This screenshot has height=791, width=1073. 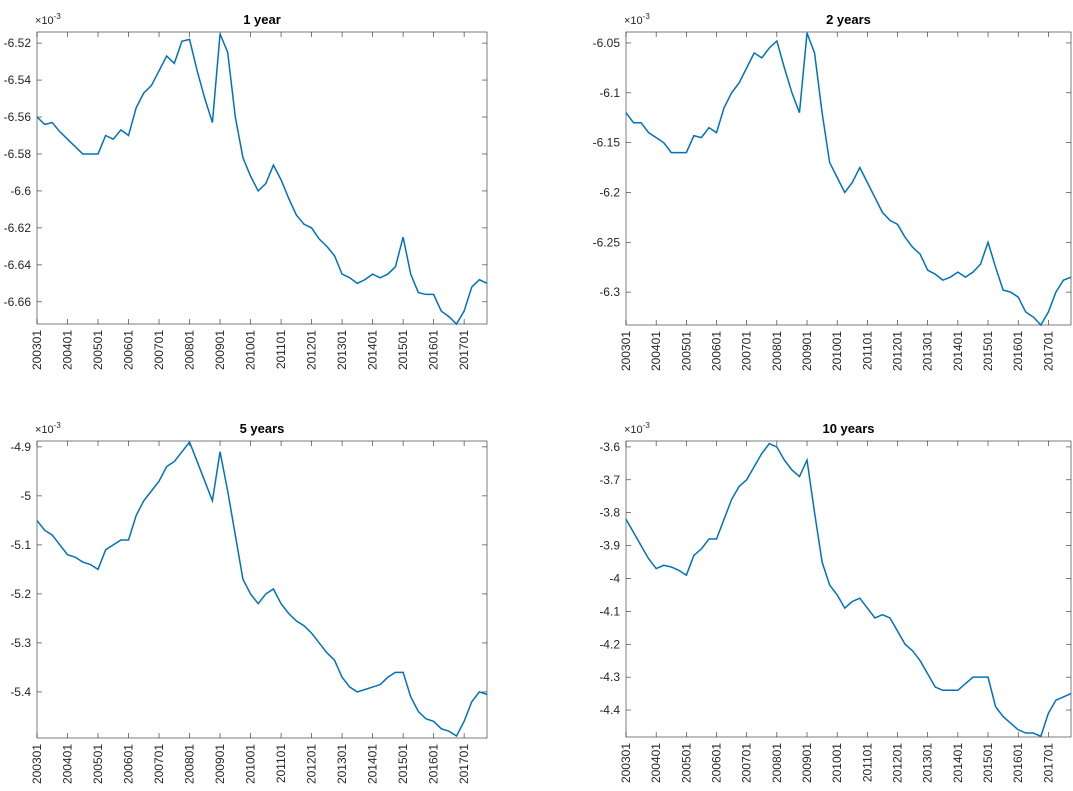 What do you see at coordinates (262, 428) in the screenshot?
I see `chart-title: 5 years` at bounding box center [262, 428].